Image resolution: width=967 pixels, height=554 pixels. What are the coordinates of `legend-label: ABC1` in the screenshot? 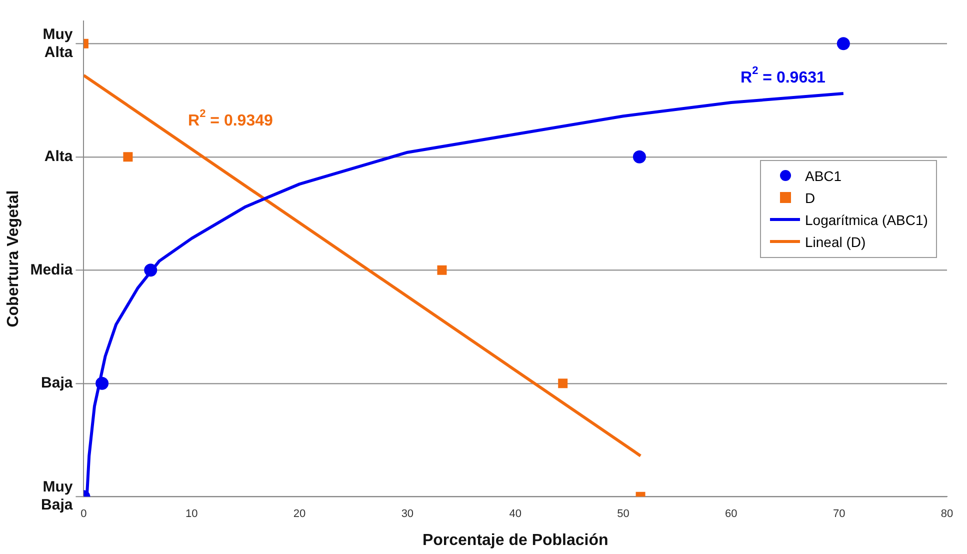 It's located at (823, 176).